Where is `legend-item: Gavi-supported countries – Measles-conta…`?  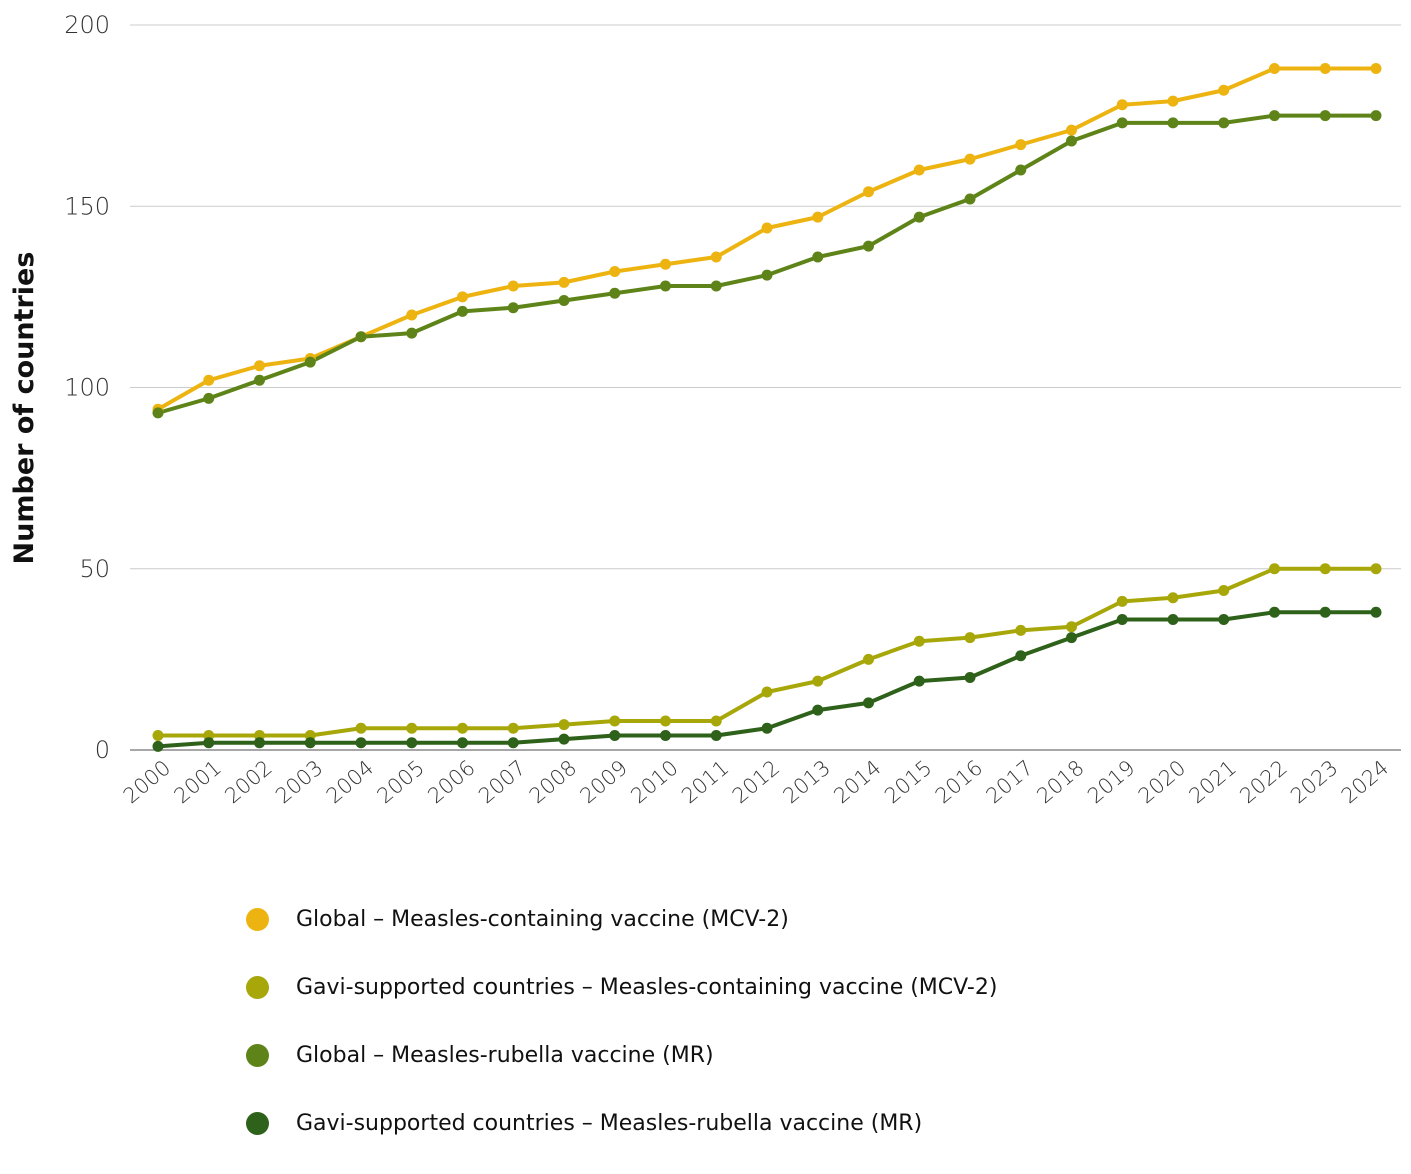
legend-item: Gavi-supported countries – Measles-conta… is located at coordinates (796, 987).